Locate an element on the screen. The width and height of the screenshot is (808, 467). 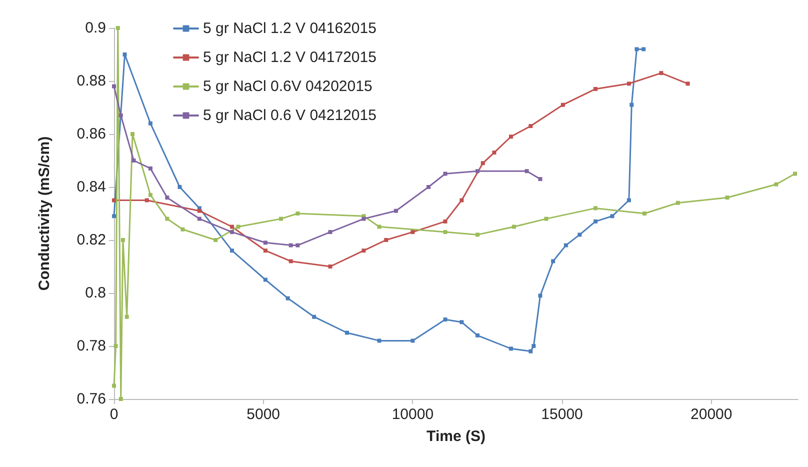
x-tick-label: 5000 is located at coordinates (263, 414).